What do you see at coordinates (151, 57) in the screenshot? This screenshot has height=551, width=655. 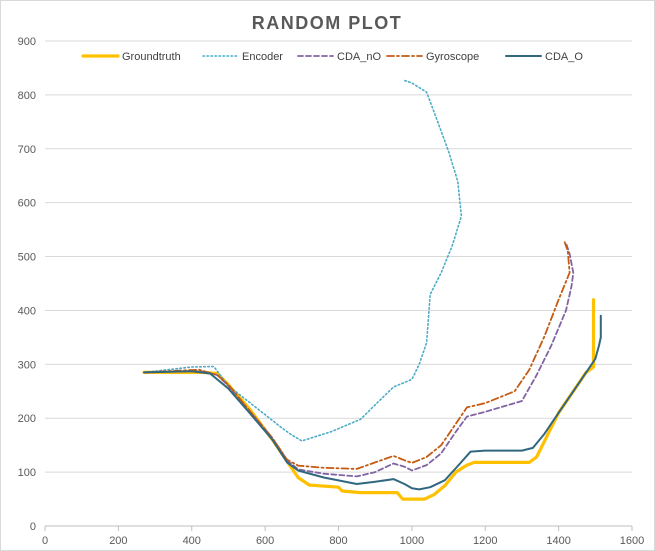 I see `legend-label: Groundtruth` at bounding box center [151, 57].